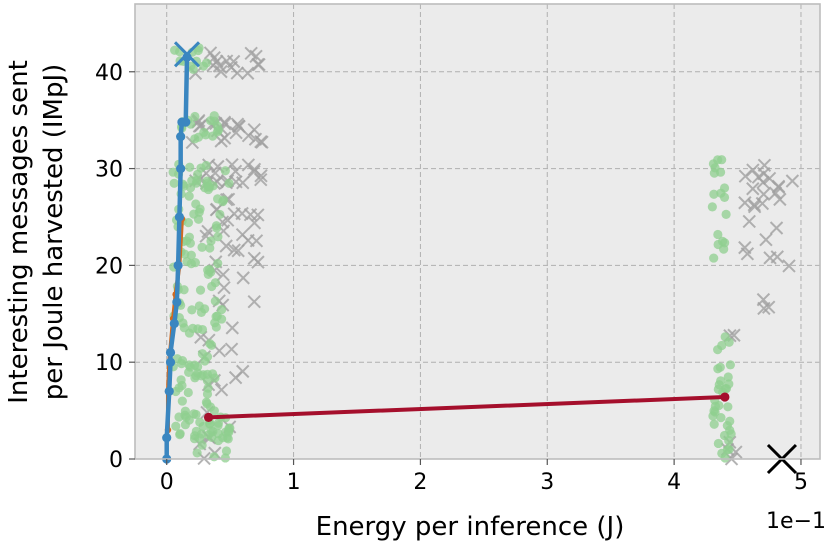 Image resolution: width=830 pixels, height=548 pixels. What do you see at coordinates (466, 407) in the screenshot?
I see `series-red-line` at bounding box center [466, 407].